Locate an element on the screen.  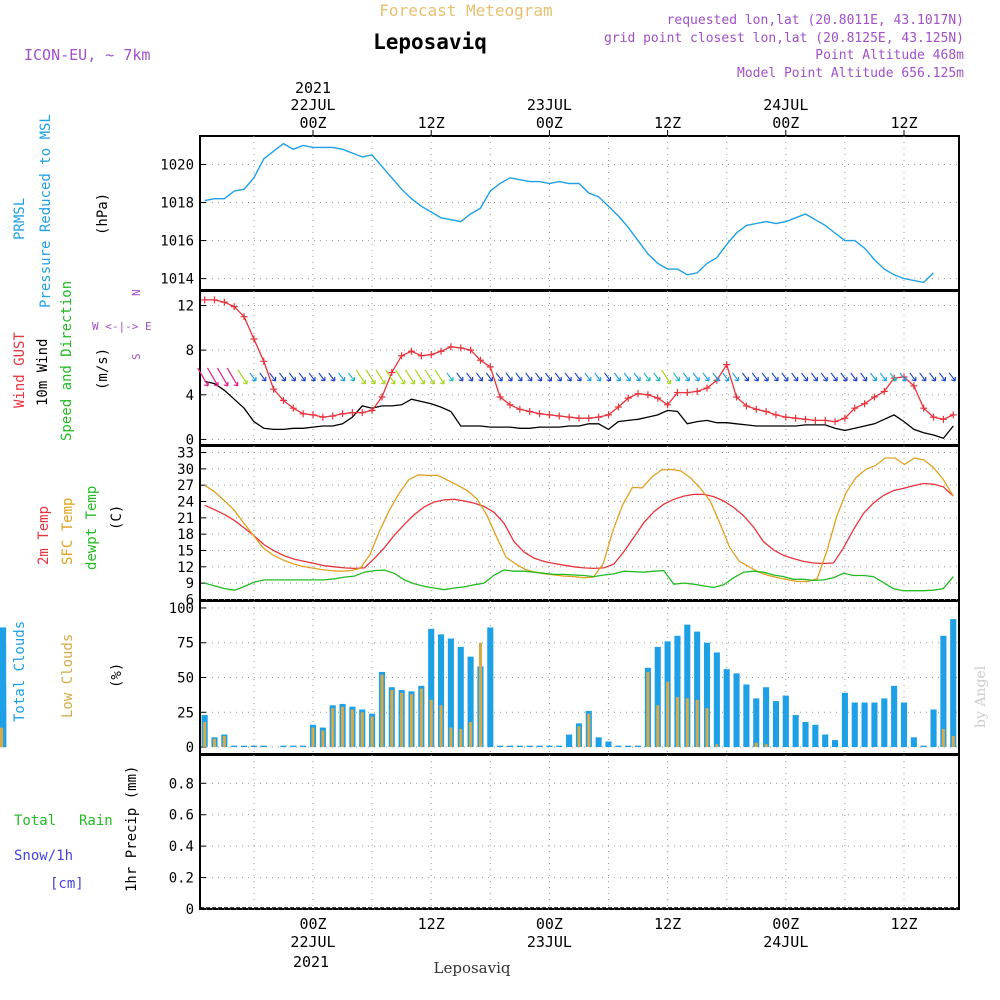
watermark: by Angel is located at coordinates (981, 696).